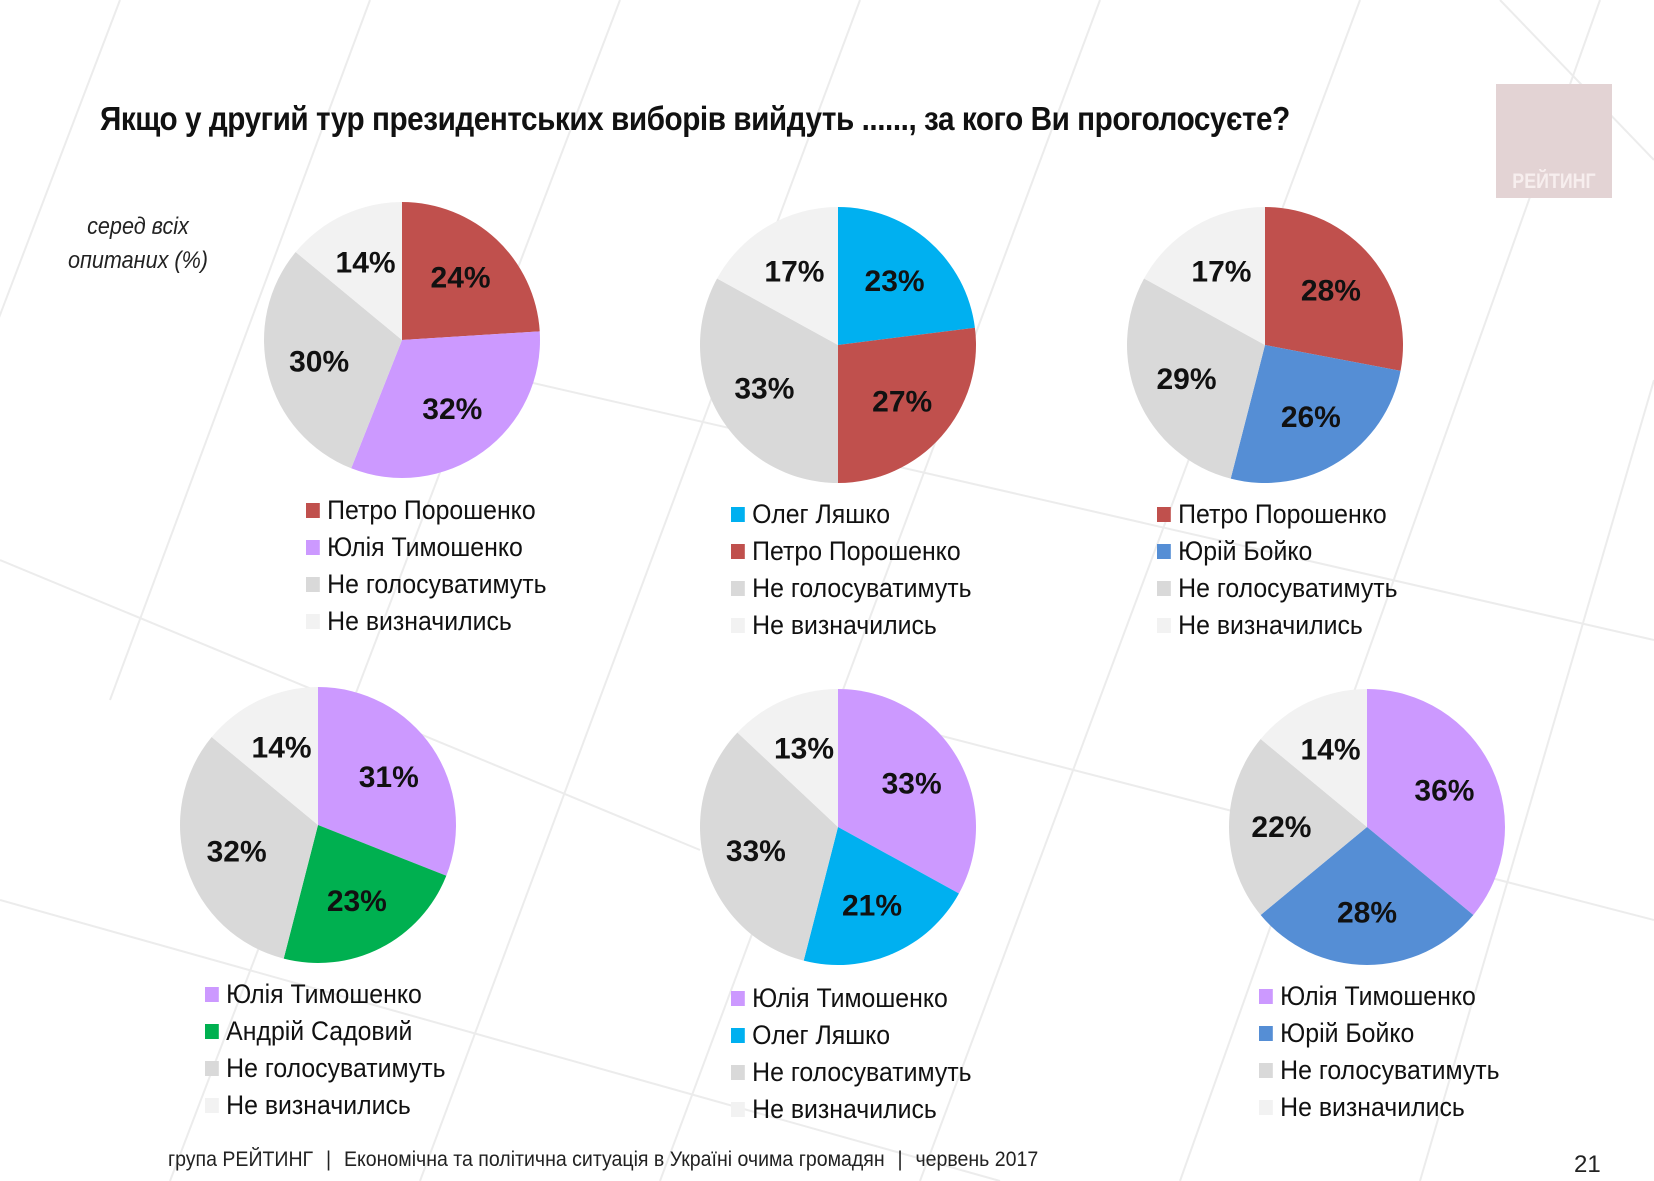 This screenshot has width=1654, height=1181. I want to click on pie-data-label: 22%, so click(1281, 827).